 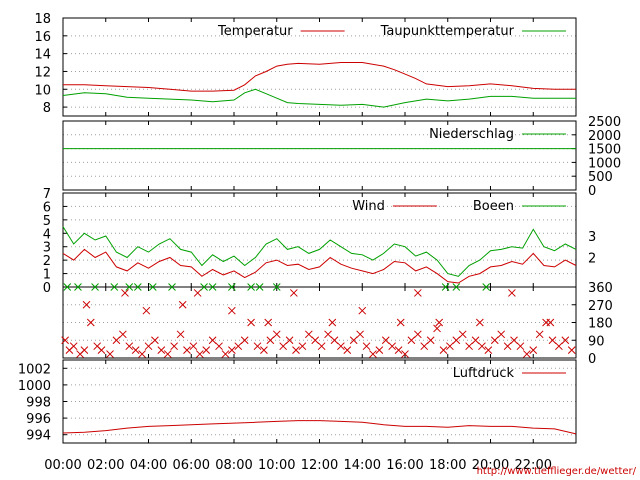 What do you see at coordinates (493, 206) in the screenshot?
I see `wind-legend-label: Boeen` at bounding box center [493, 206].